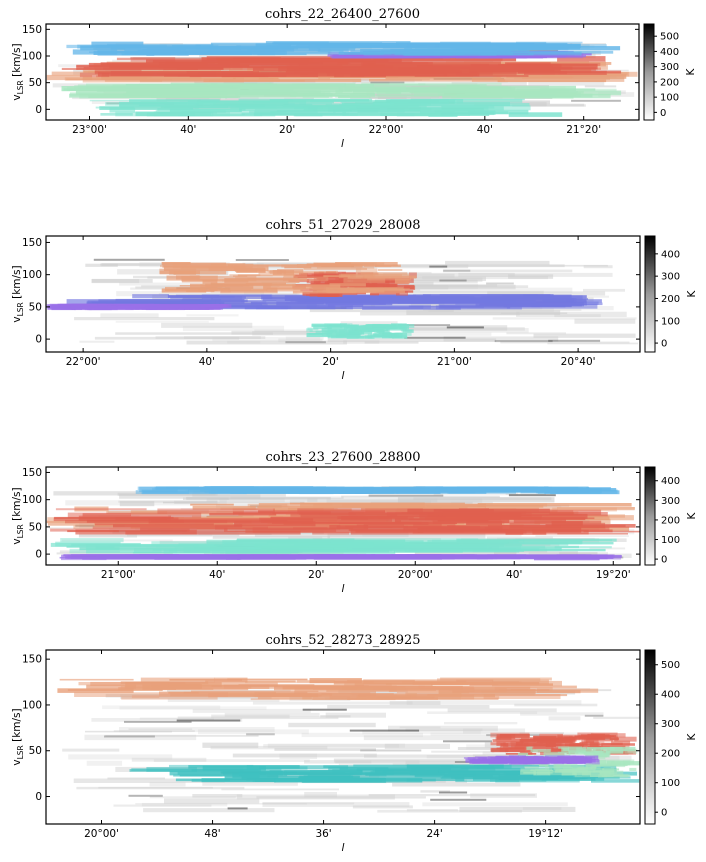  Describe the element at coordinates (669, 82) in the screenshot. I see `colorbar-tick-label: 200` at that location.